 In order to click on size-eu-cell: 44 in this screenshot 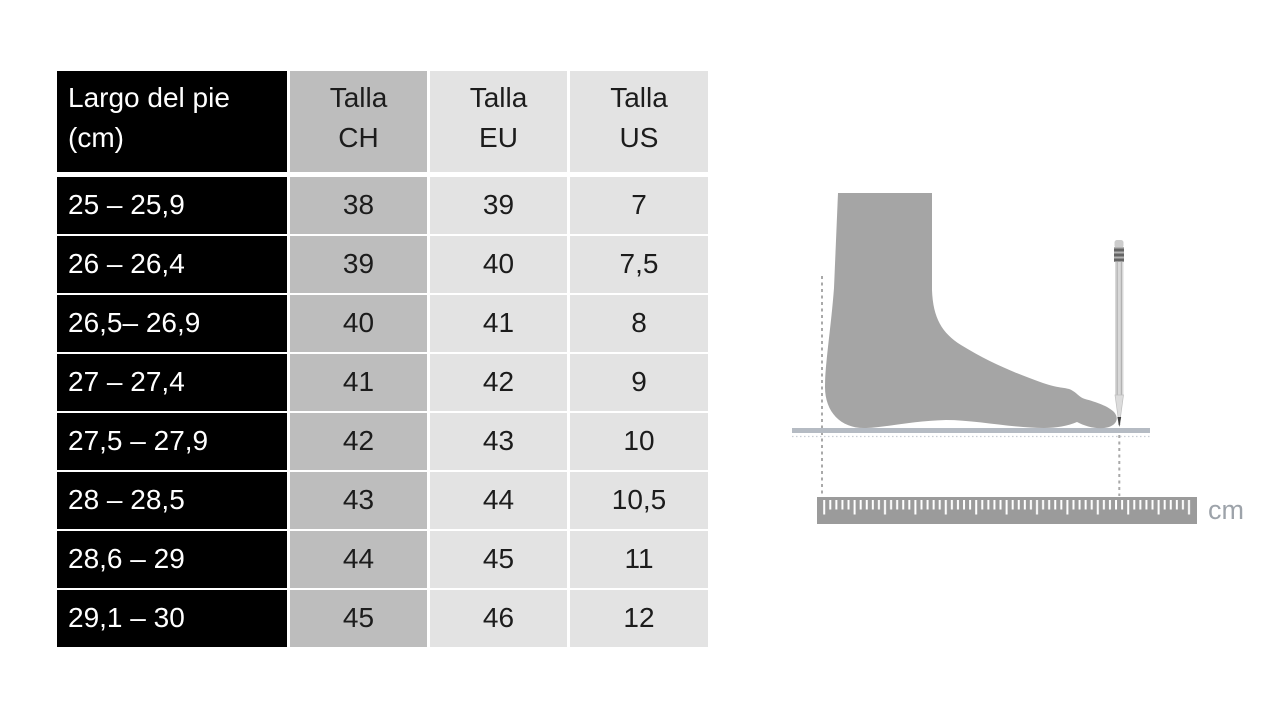, I will do `click(498, 500)`.